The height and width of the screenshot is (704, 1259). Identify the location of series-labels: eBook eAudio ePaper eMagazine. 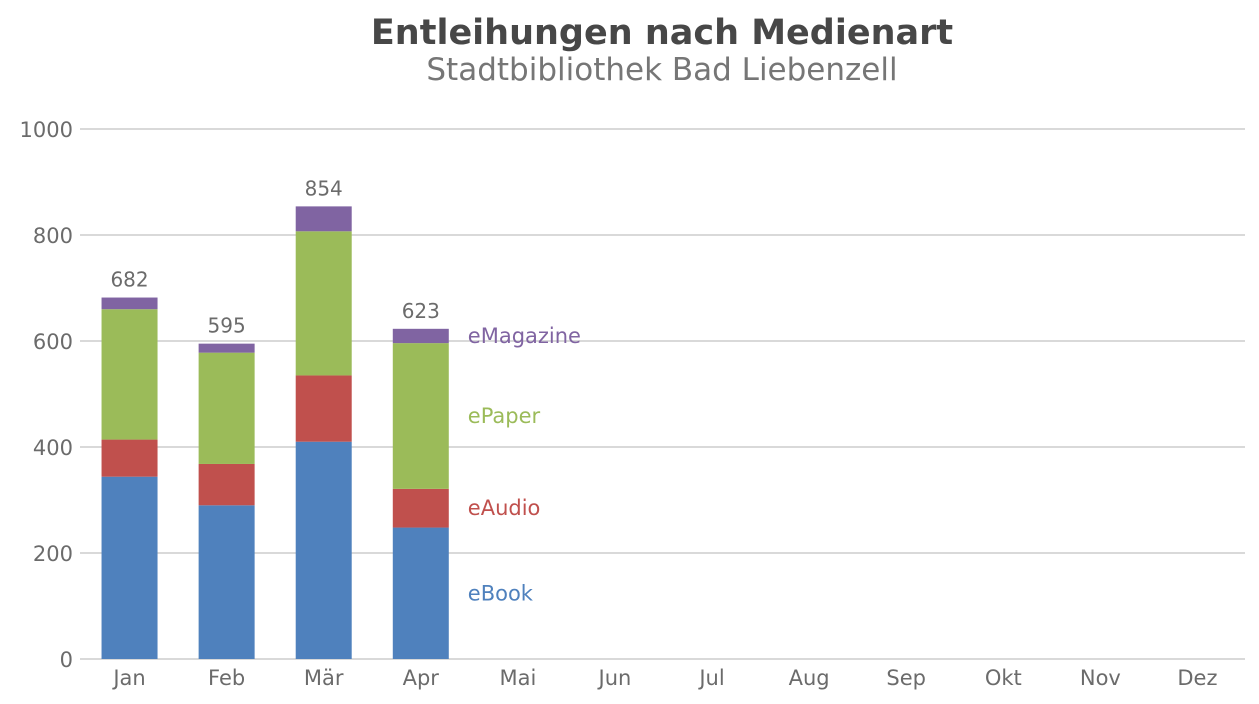
(524, 464).